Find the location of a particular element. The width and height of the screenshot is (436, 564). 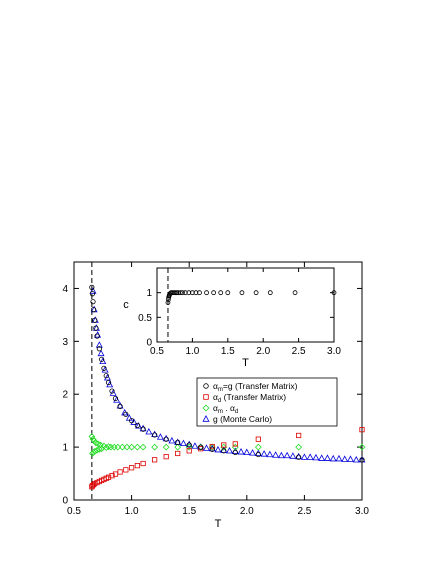

inset-y-tick-label: 1 is located at coordinates (149, 293).